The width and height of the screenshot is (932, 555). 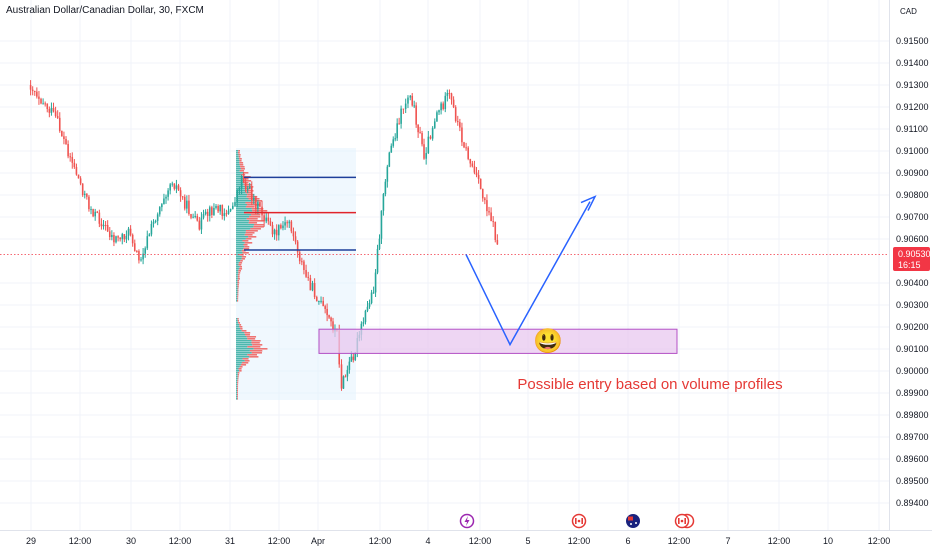 I want to click on entry-zone-rectangle, so click(x=498, y=341).